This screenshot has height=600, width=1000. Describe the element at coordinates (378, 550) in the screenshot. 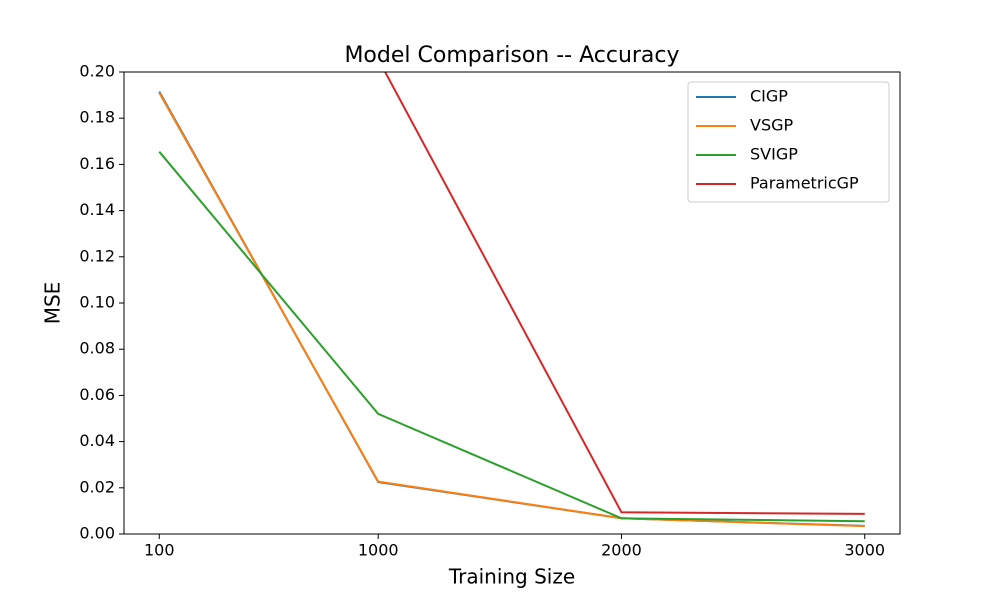

I see `x-tick-label: 1000` at that location.